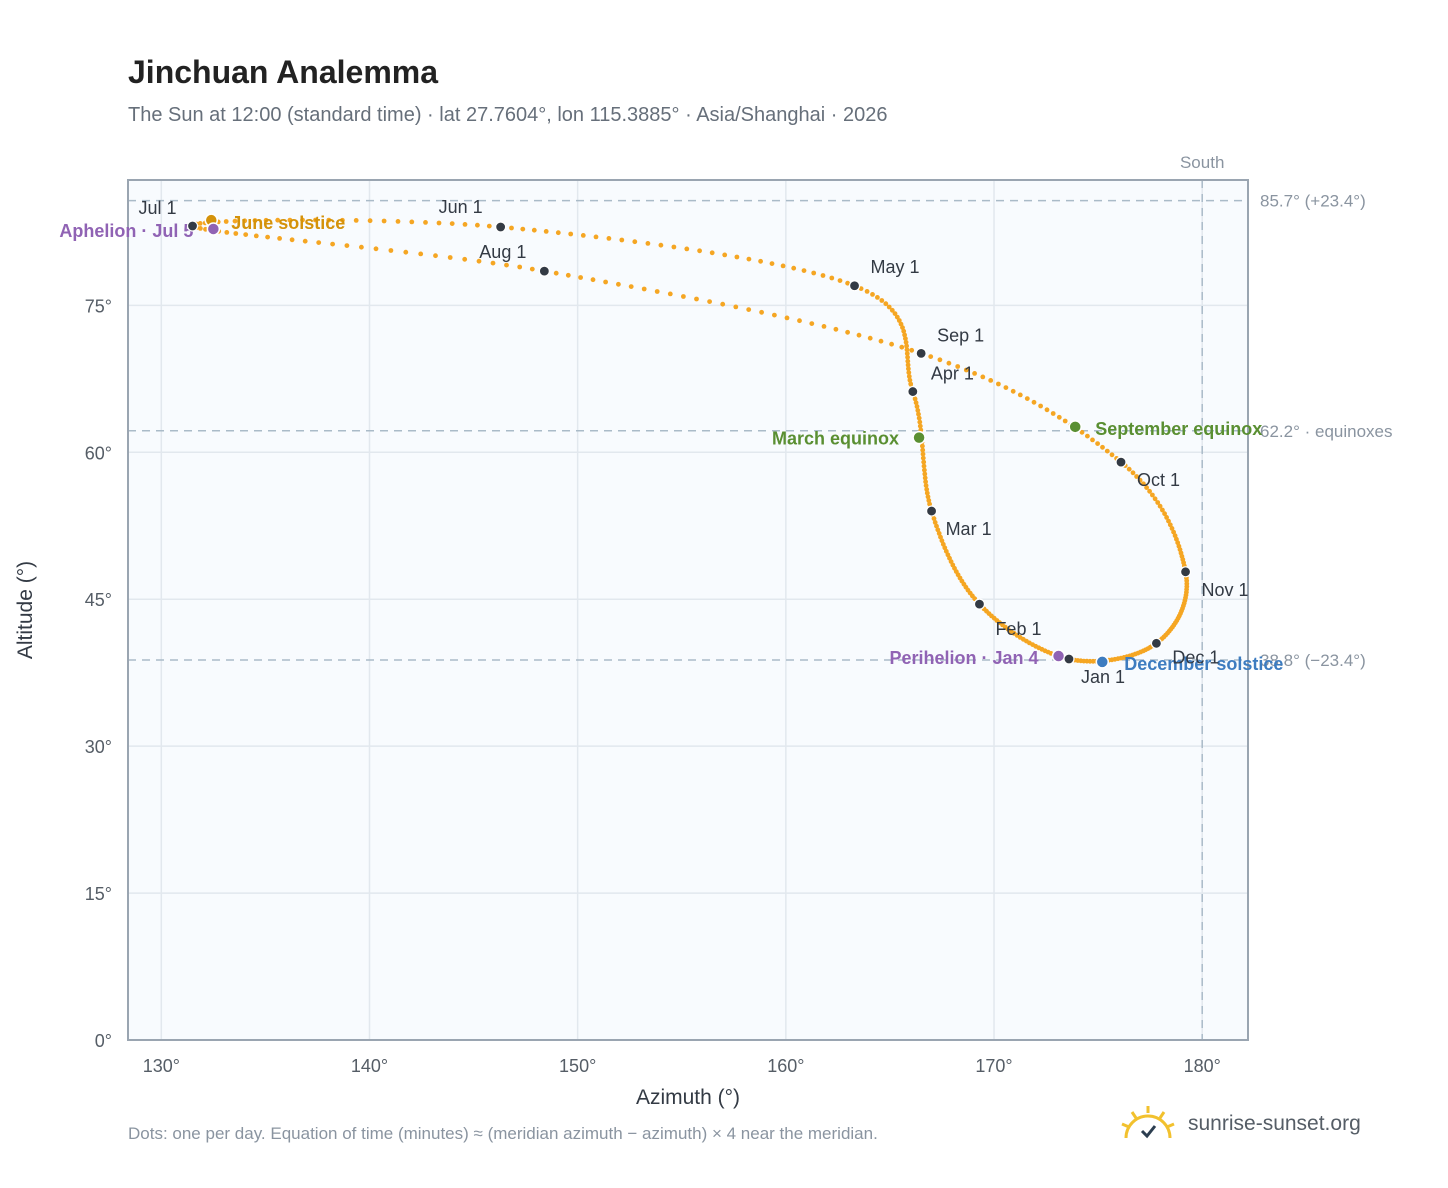  I want to click on y-axis-label: Altitude (°), so click(25, 610).